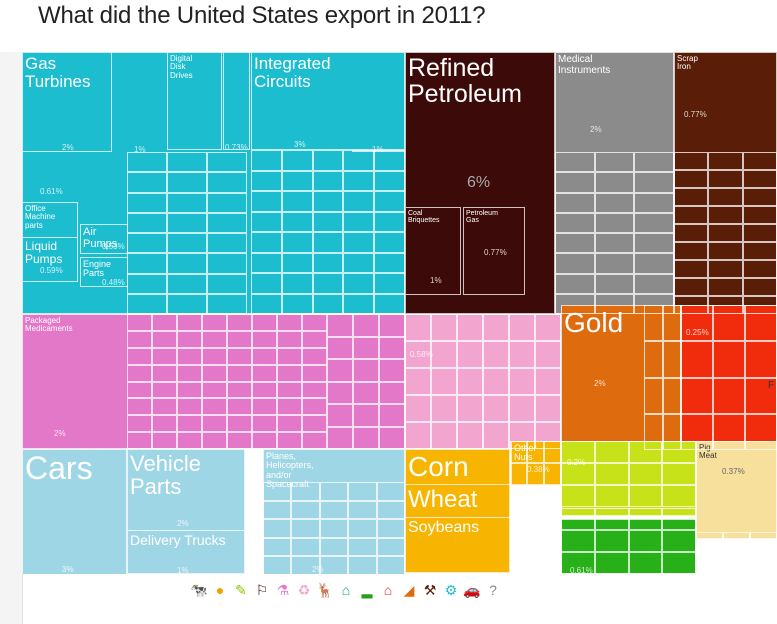 The image size is (777, 624). What do you see at coordinates (493, 590) in the screenshot?
I see `question-icon: ?` at bounding box center [493, 590].